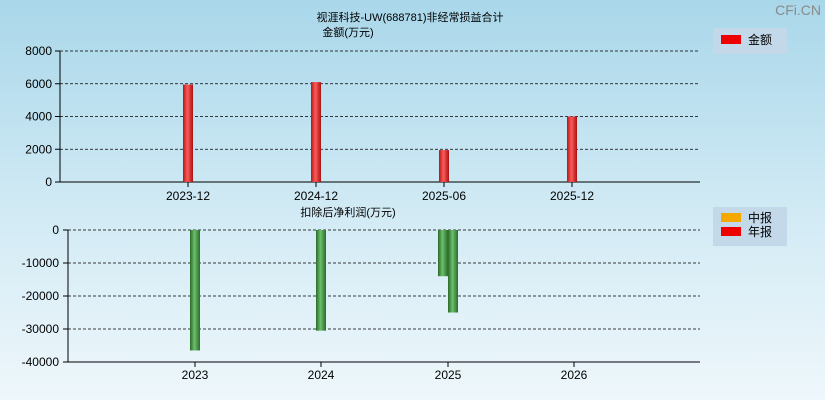 This screenshot has width=825, height=400. What do you see at coordinates (38, 149) in the screenshot?
I see `top-y-tick-label: 2000` at bounding box center [38, 149].